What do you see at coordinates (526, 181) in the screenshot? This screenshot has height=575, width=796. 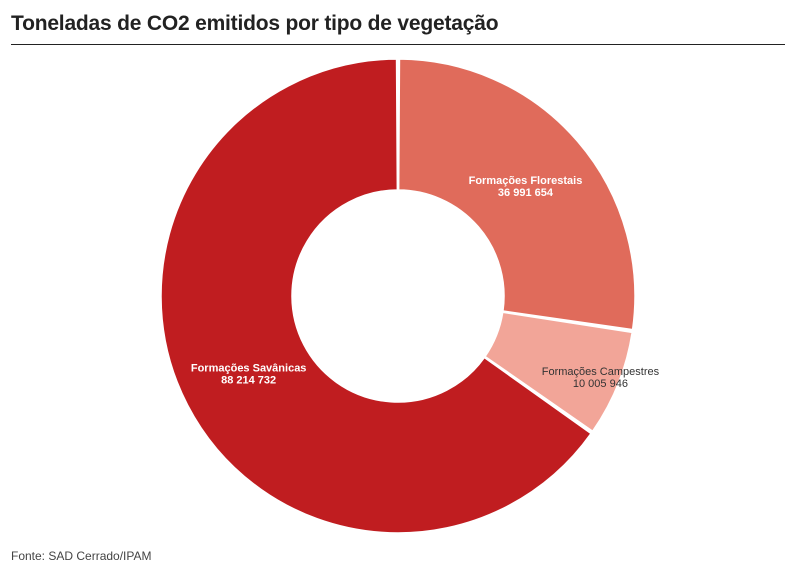 I see `slice-name: Formações Florestais` at bounding box center [526, 181].